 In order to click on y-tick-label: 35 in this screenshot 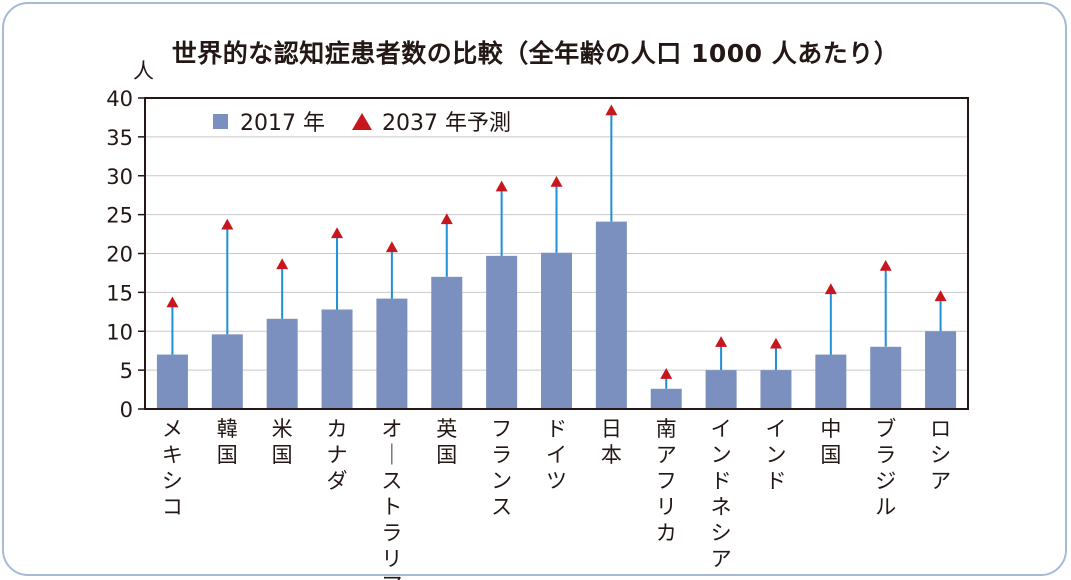, I will do `click(119, 138)`.